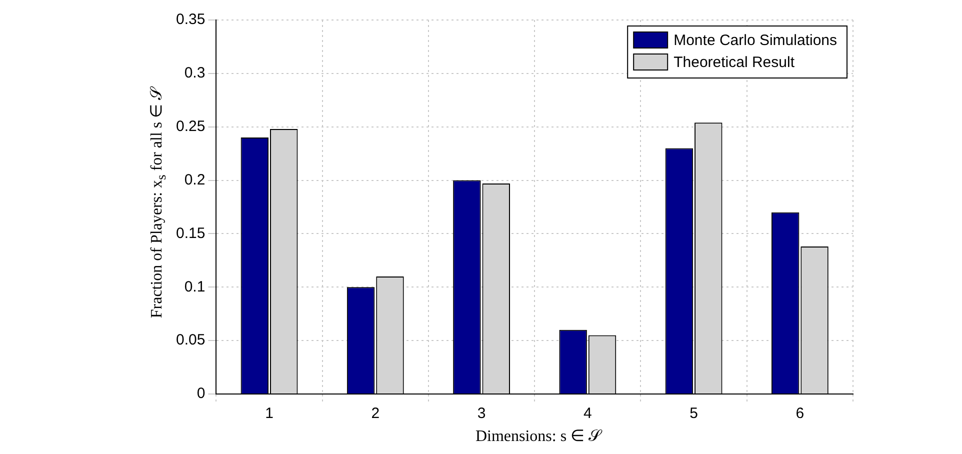 The height and width of the screenshot is (454, 962). What do you see at coordinates (694, 413) in the screenshot?
I see `x-tick-label: 5` at bounding box center [694, 413].